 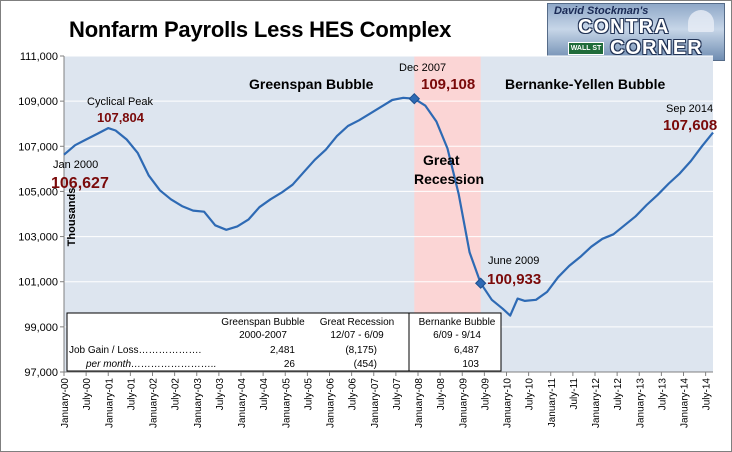 What do you see at coordinates (282, 350) in the screenshot?
I see `table-cell: 2,481` at bounding box center [282, 350].